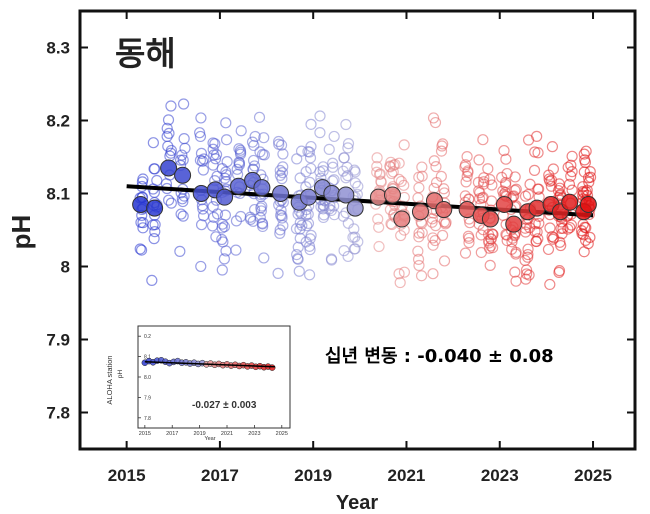 The height and width of the screenshot is (514, 650). Describe the element at coordinates (199, 434) in the screenshot. I see `inset-x-tick-label: 2019` at that location.